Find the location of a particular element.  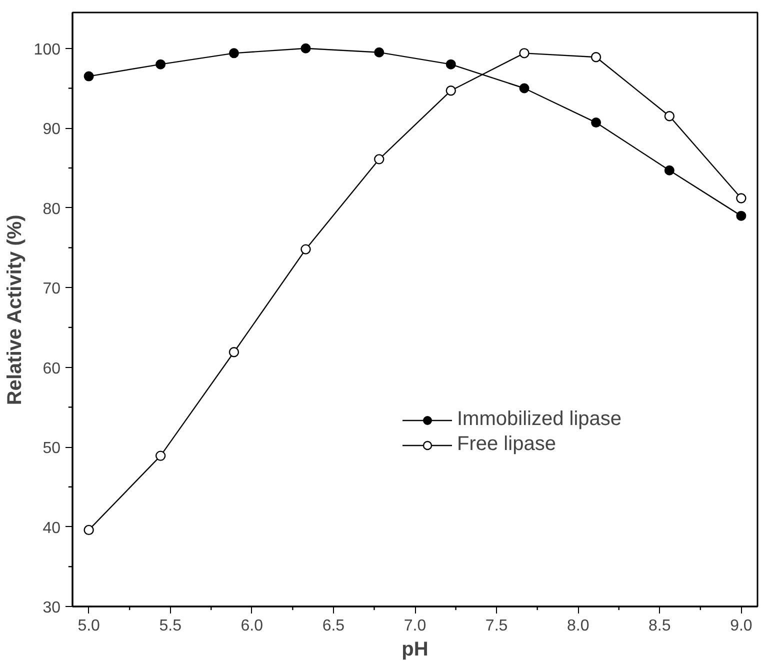

x-tick-label: 6.0 is located at coordinates (252, 626).